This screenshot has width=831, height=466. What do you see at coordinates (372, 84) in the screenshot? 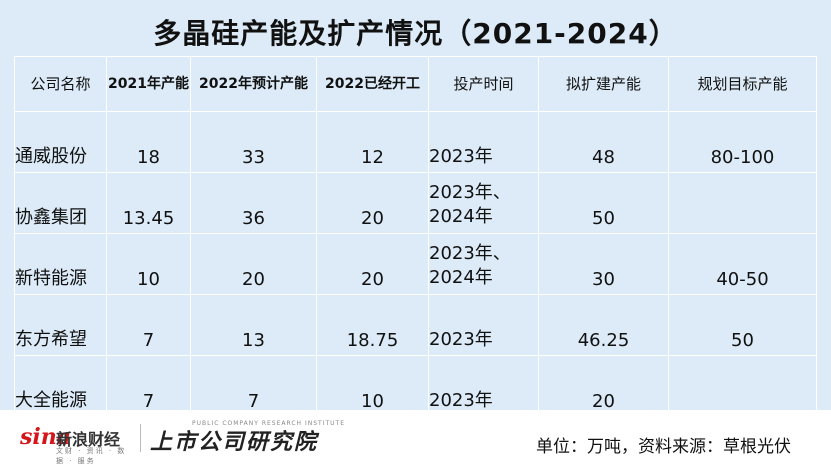
I see `header-started-2022: 2022已经开工` at bounding box center [372, 84].